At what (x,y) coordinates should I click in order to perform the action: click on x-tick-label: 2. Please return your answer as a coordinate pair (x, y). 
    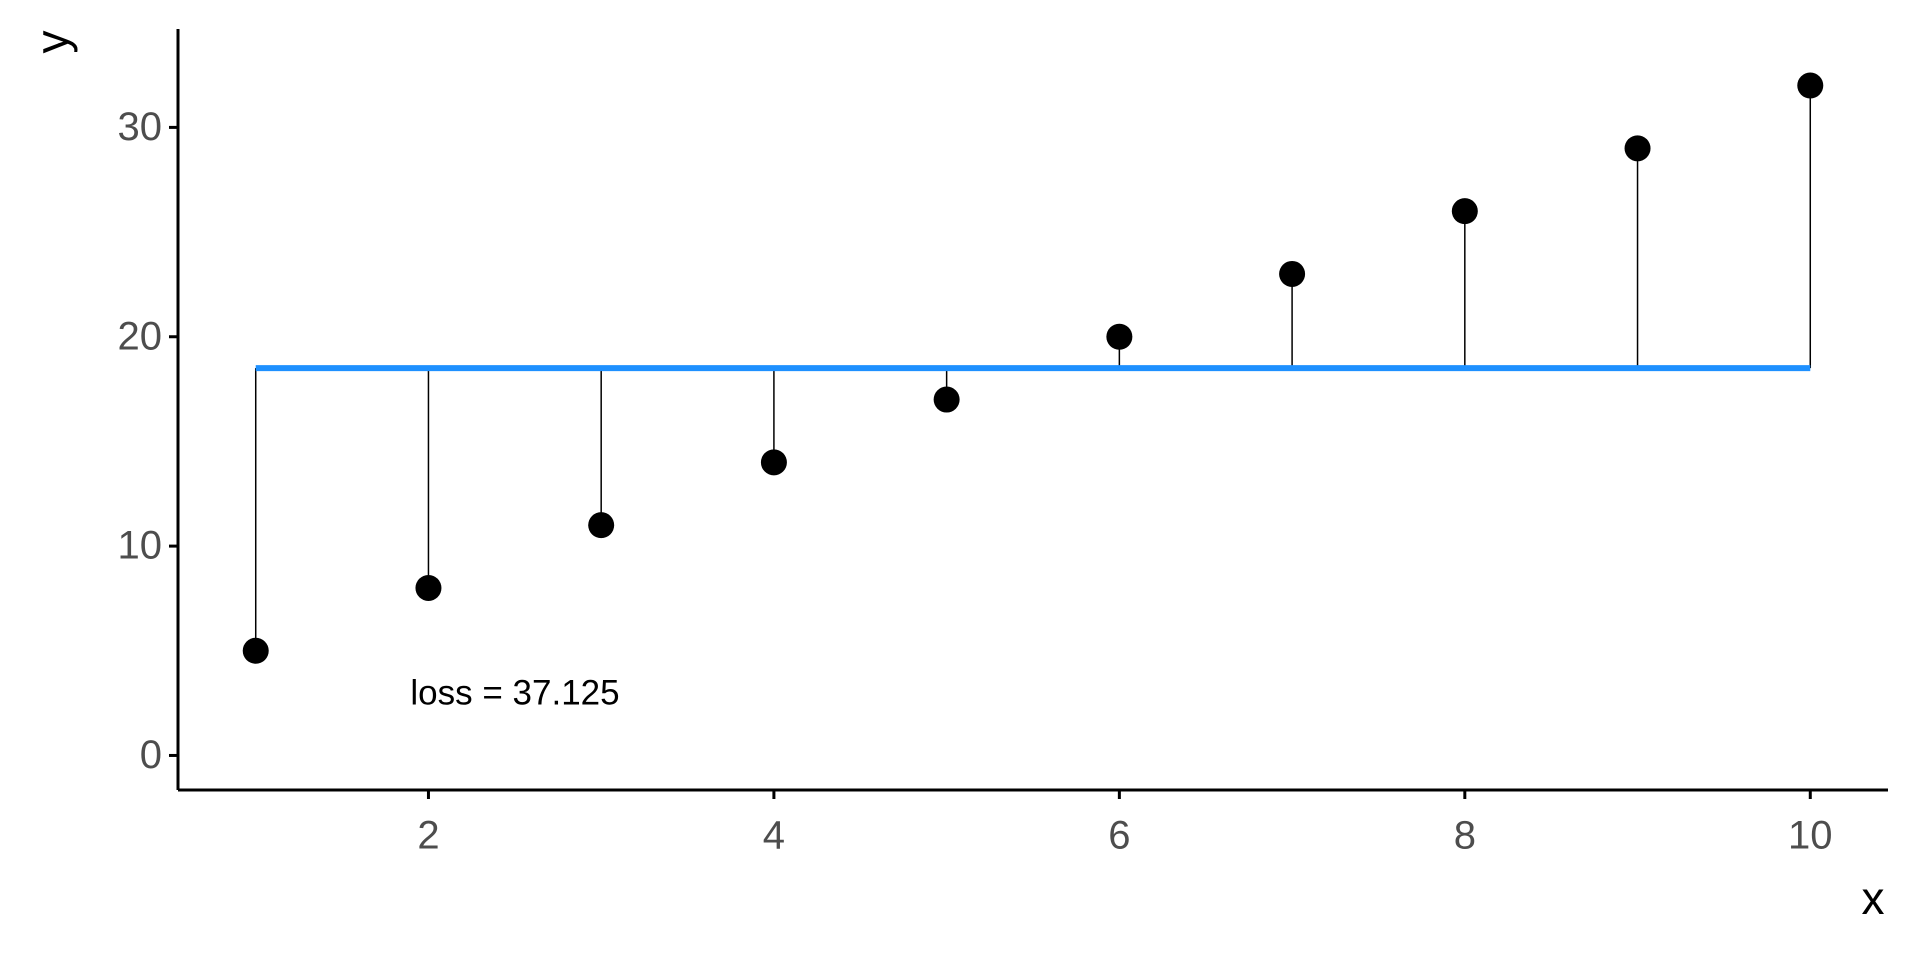
    Looking at the image, I should click on (428, 836).